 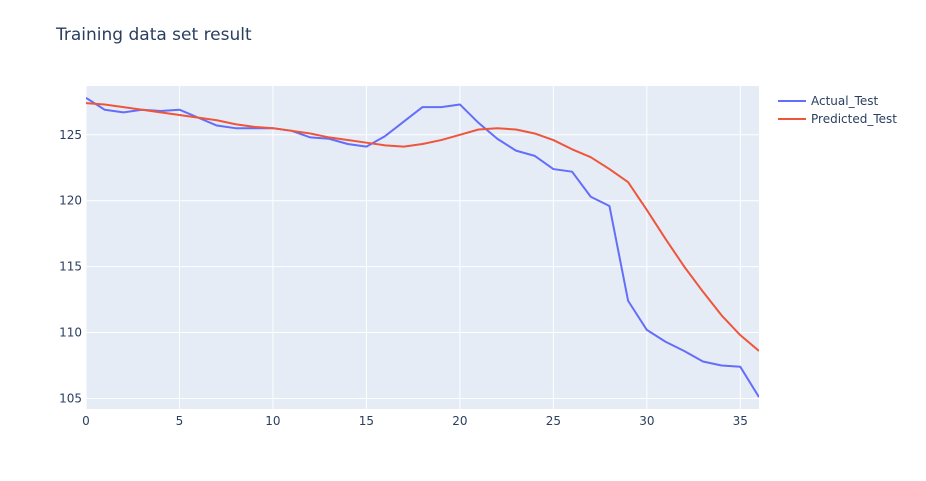 What do you see at coordinates (459, 421) in the screenshot?
I see `x-tick-label: 20` at bounding box center [459, 421].